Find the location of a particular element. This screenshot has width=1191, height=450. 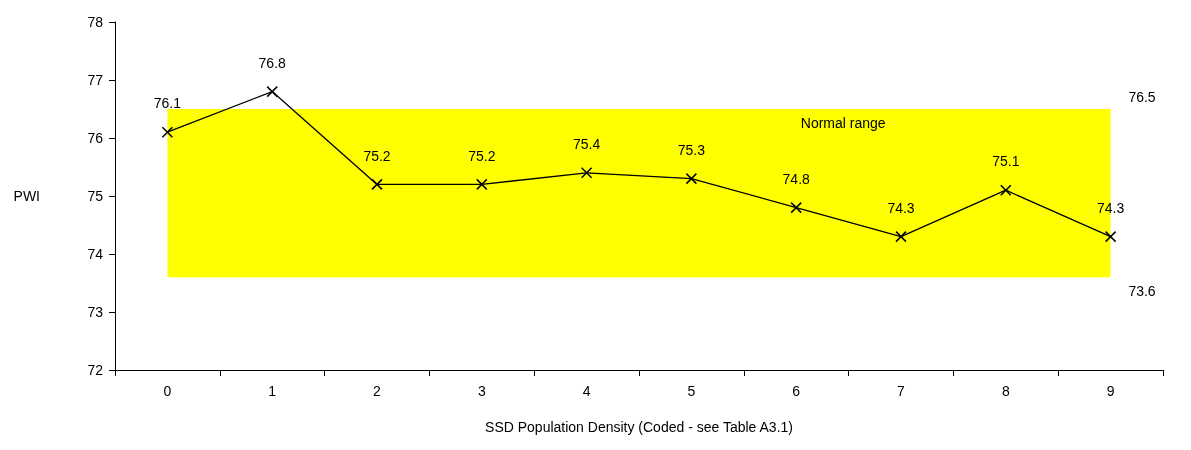

data-label: 76.8 is located at coordinates (272, 62).